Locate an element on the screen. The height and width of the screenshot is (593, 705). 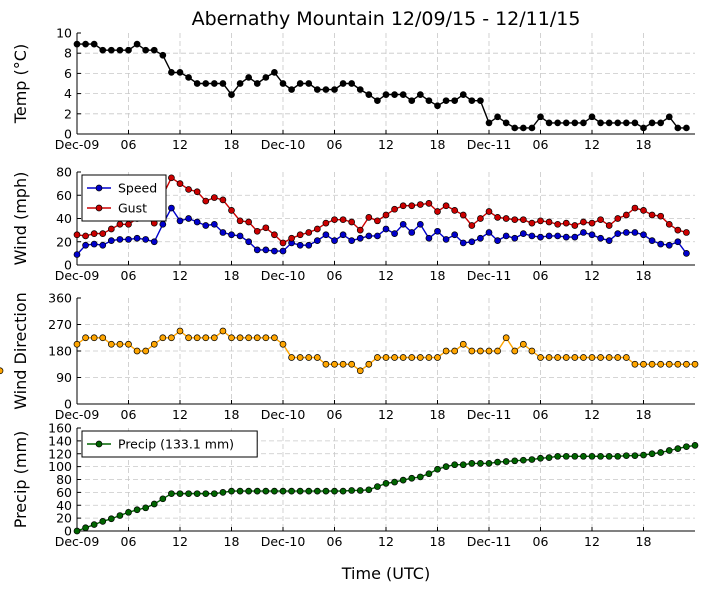
y-tick-label: 60 is located at coordinates (64, 195).